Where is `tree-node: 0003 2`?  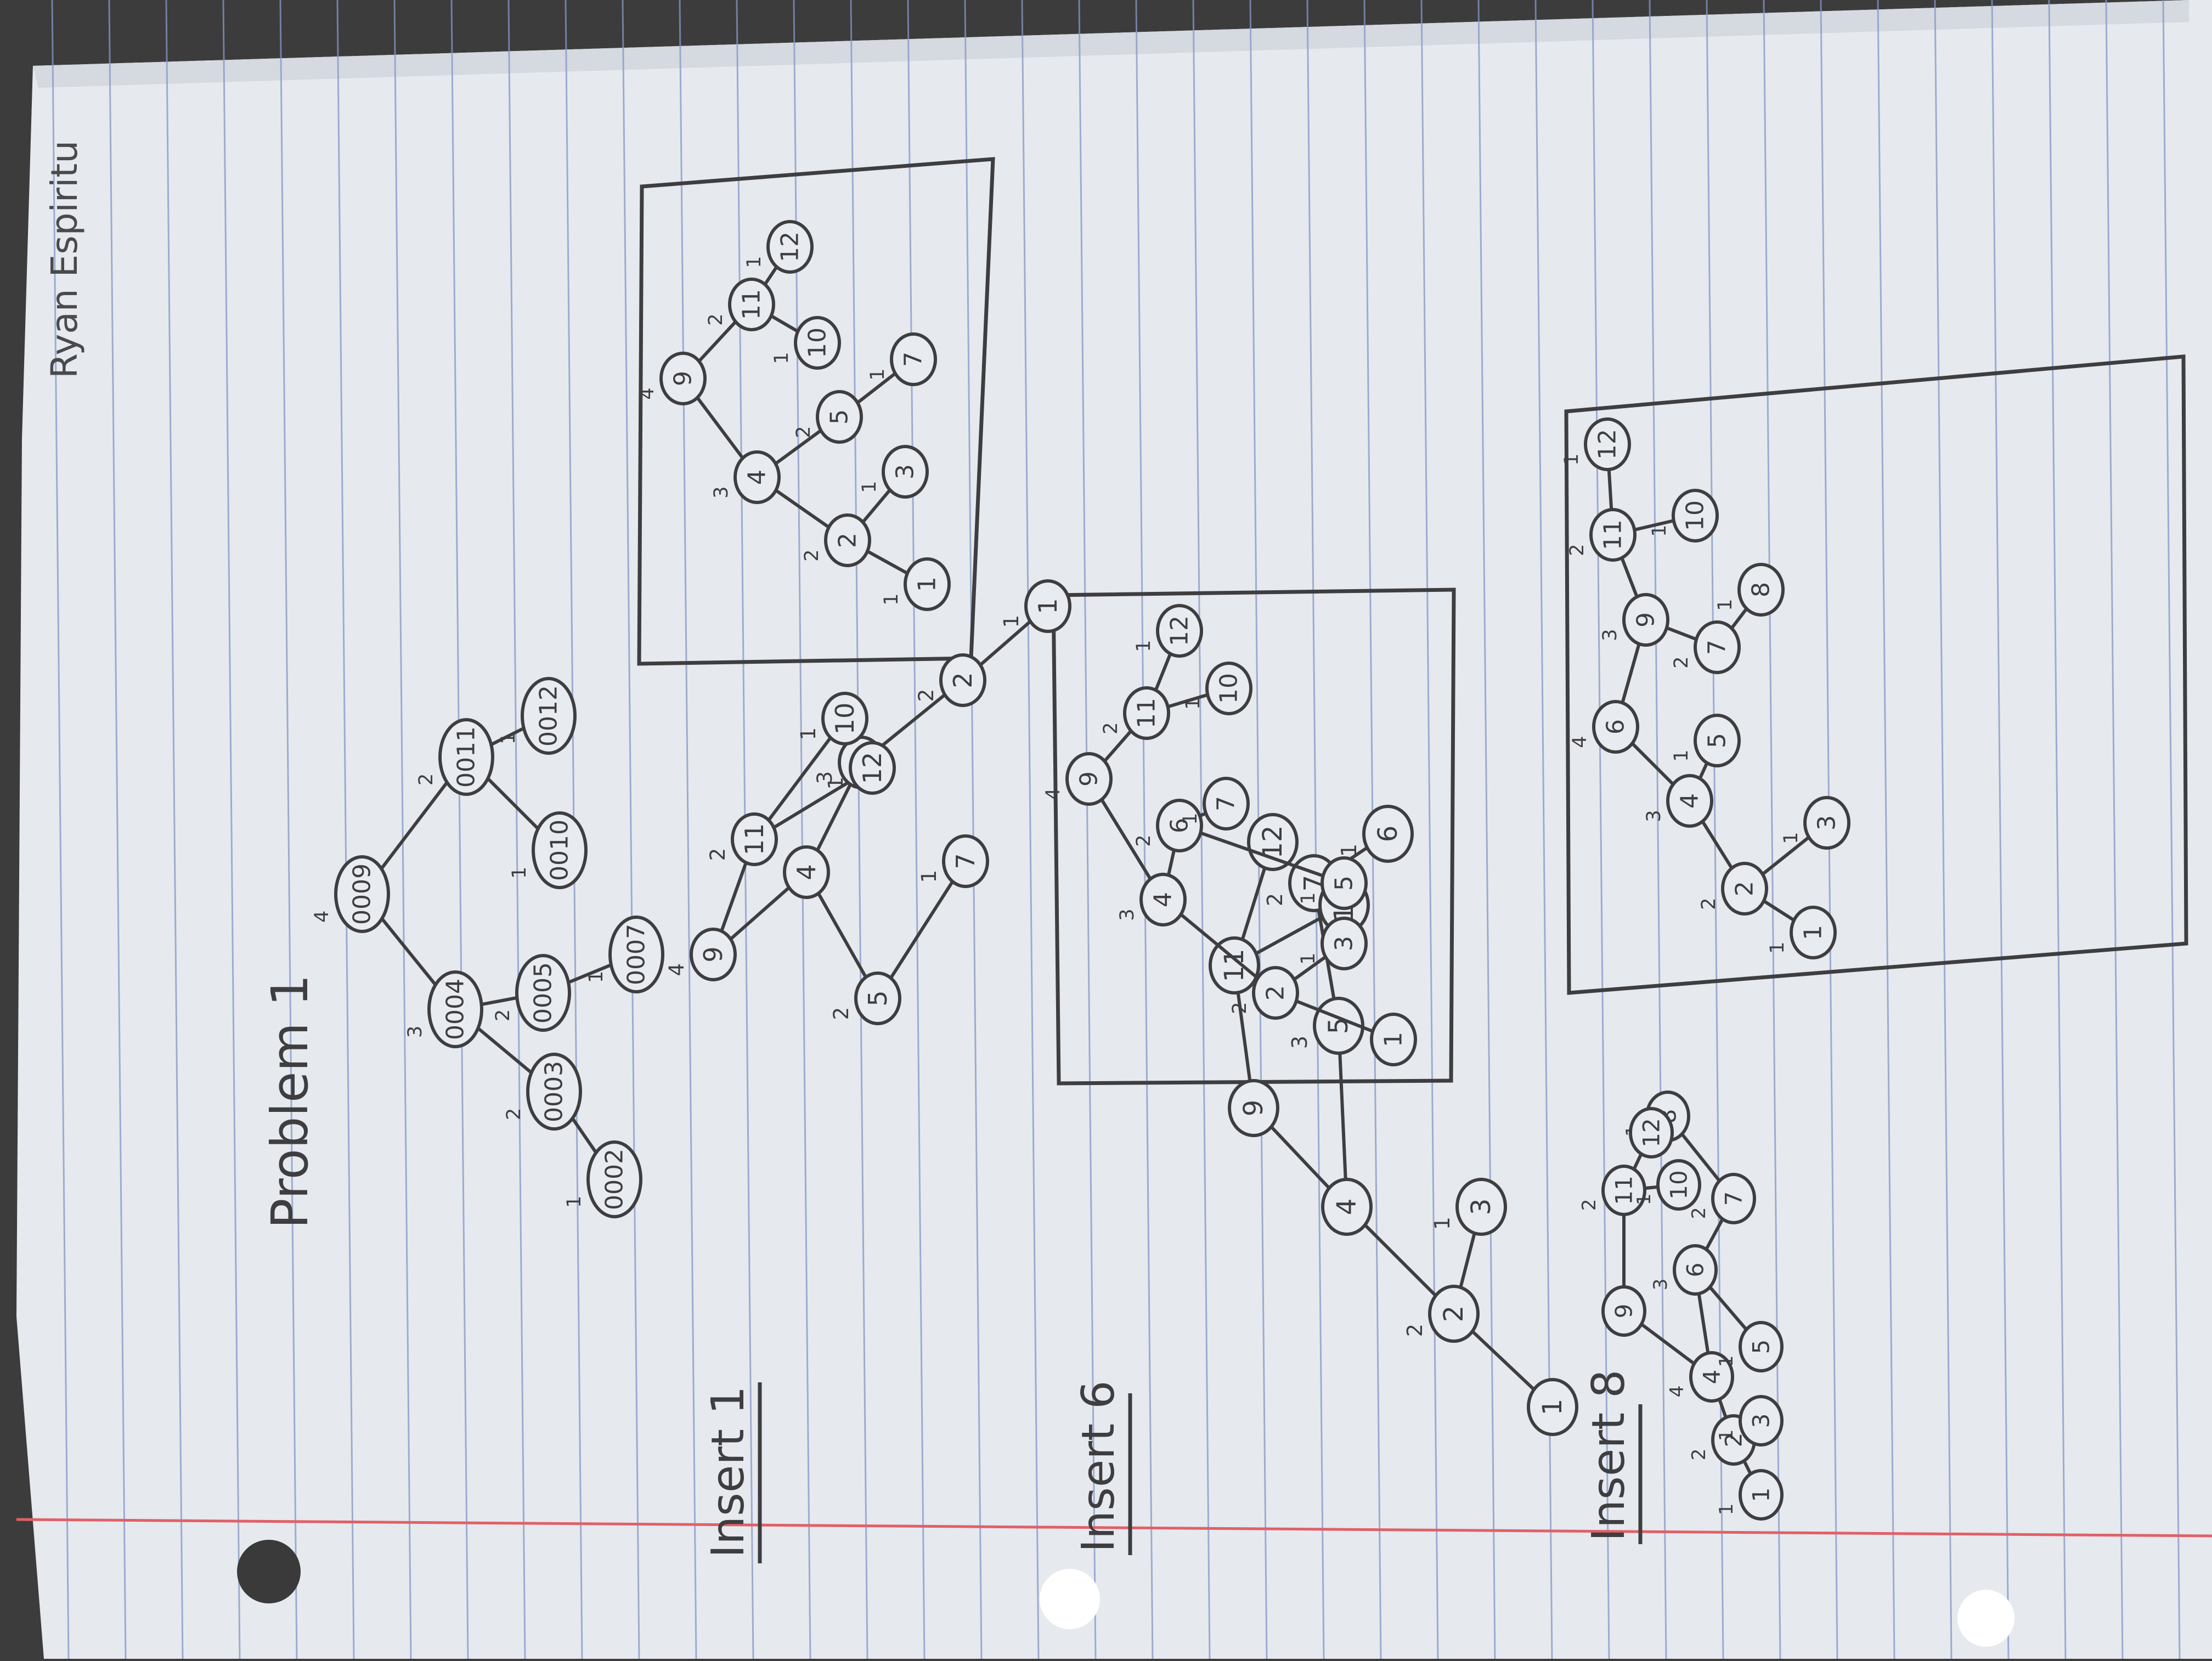
tree-node: 0003 2 is located at coordinates (543, 1092).